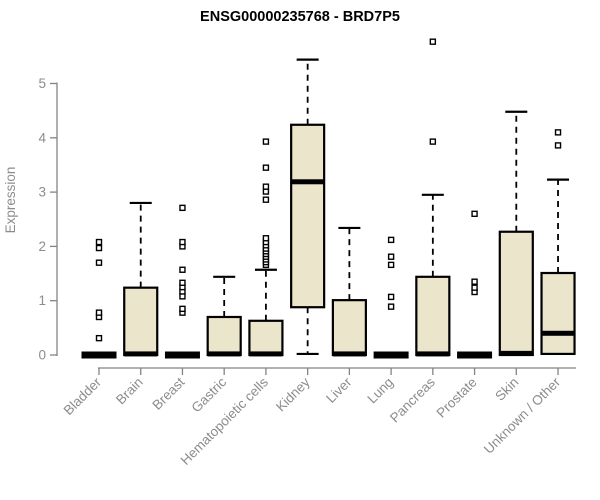 The width and height of the screenshot is (600, 500). What do you see at coordinates (42, 192) in the screenshot?
I see `y-tick-label: 3` at bounding box center [42, 192].